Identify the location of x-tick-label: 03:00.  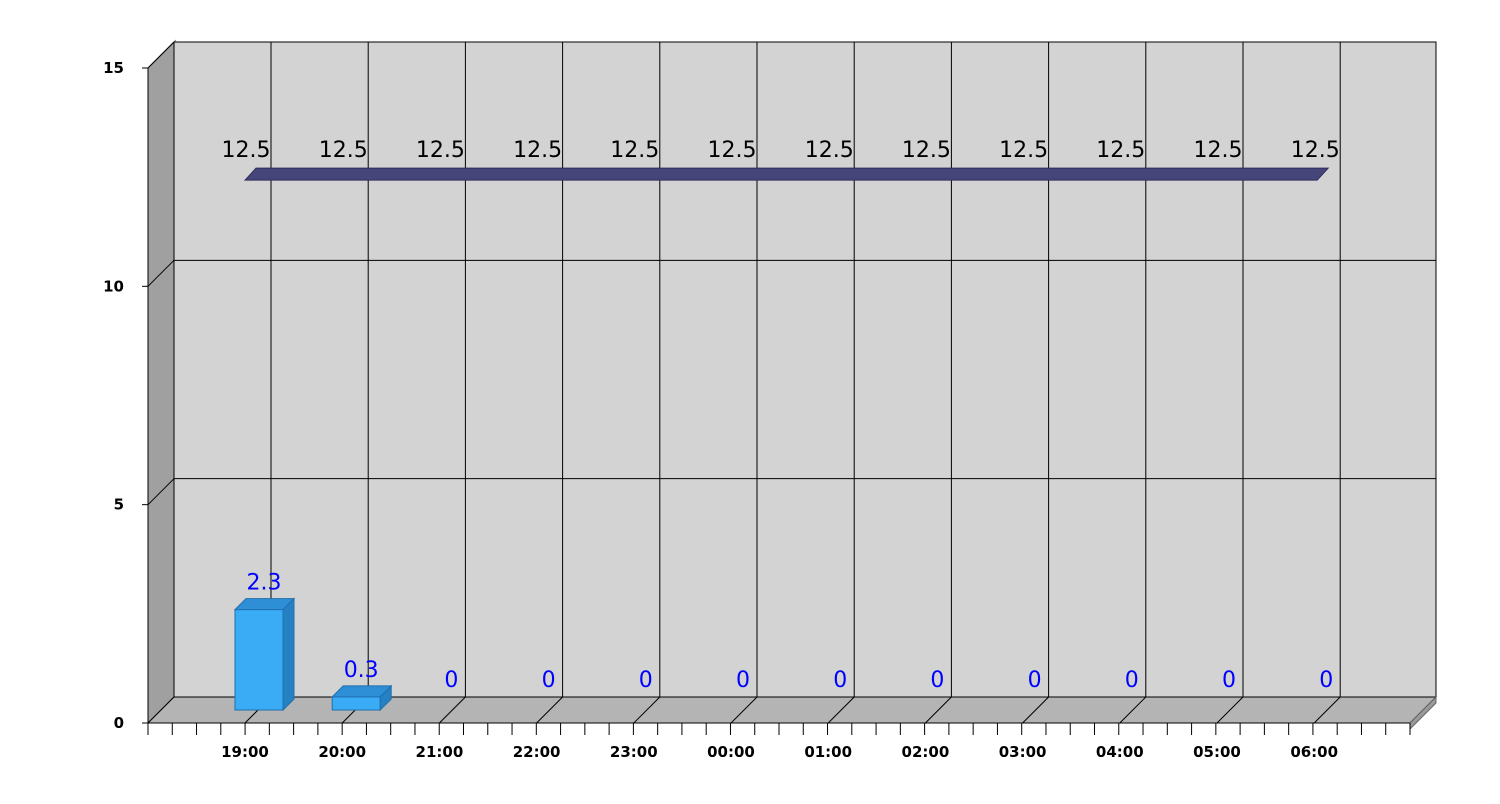
(1023, 752).